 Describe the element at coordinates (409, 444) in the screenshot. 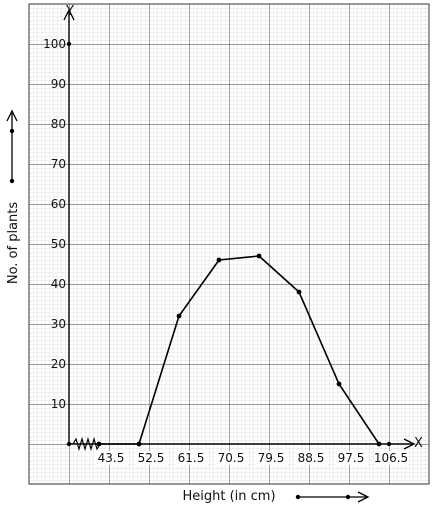

I see `x-axis-arrowhead` at that location.